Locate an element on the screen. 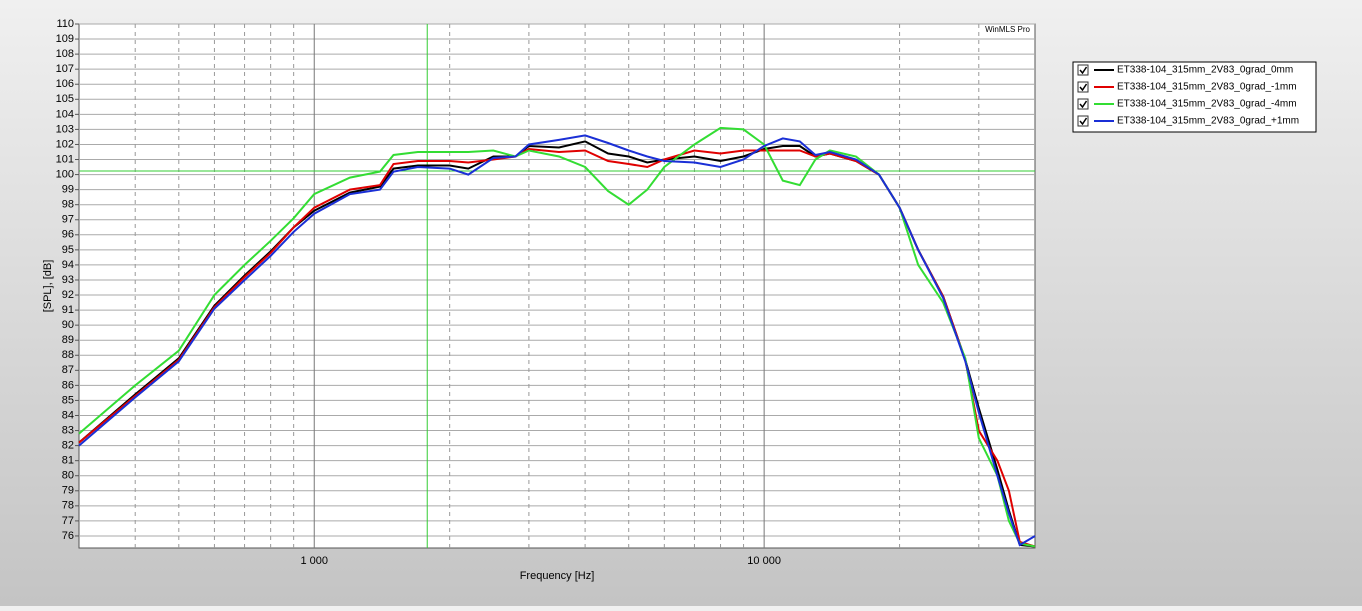  y-tick-label: 97 is located at coordinates (68, 220).